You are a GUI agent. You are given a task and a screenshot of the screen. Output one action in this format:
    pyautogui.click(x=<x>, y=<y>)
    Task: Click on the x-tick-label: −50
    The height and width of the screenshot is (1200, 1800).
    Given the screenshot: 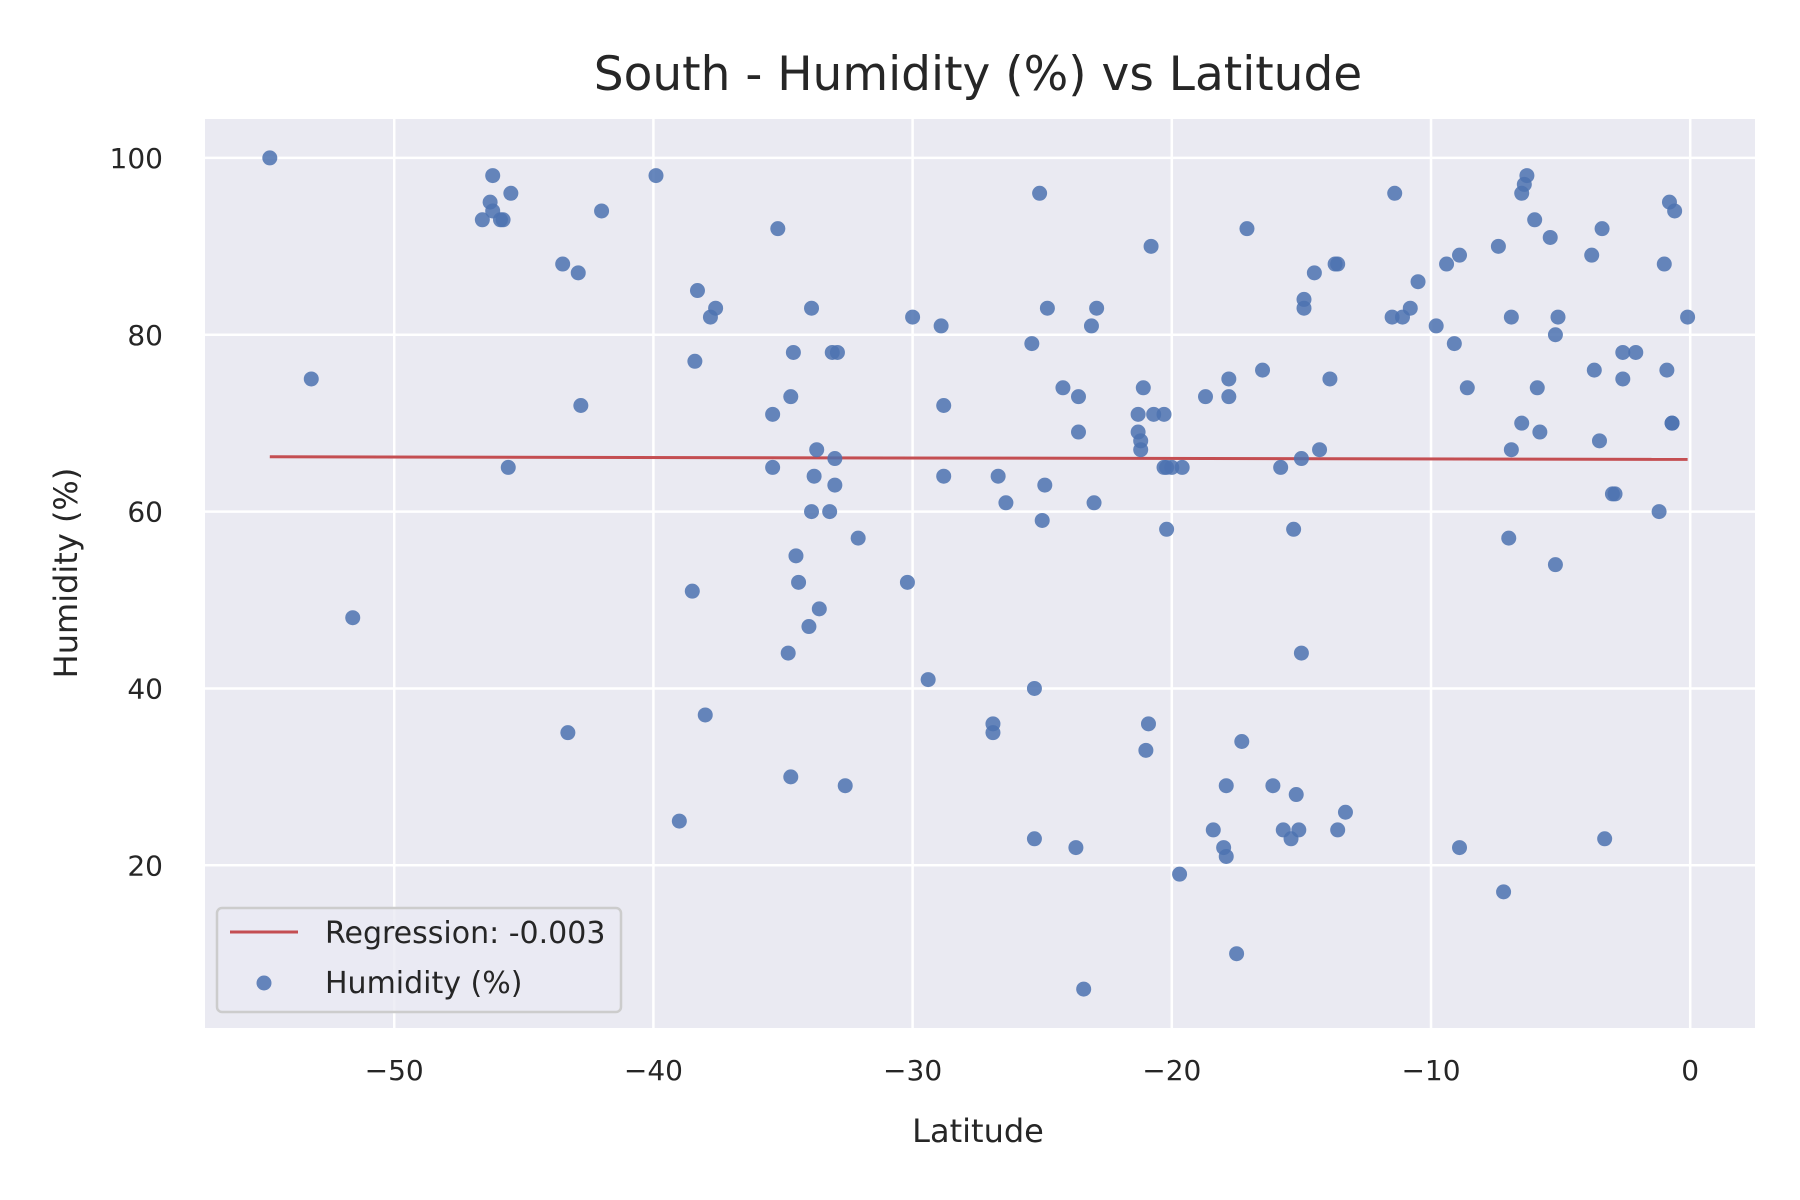 What is the action you would take?
    pyautogui.click(x=394, y=1070)
    